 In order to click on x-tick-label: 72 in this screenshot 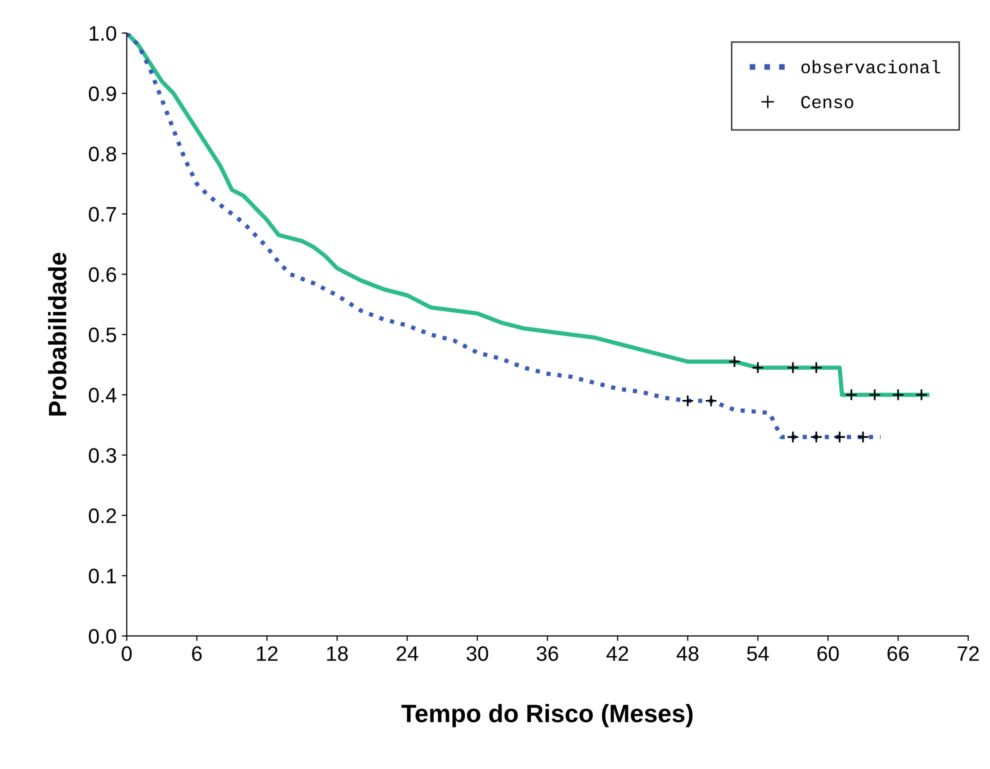, I will do `click(968, 653)`.